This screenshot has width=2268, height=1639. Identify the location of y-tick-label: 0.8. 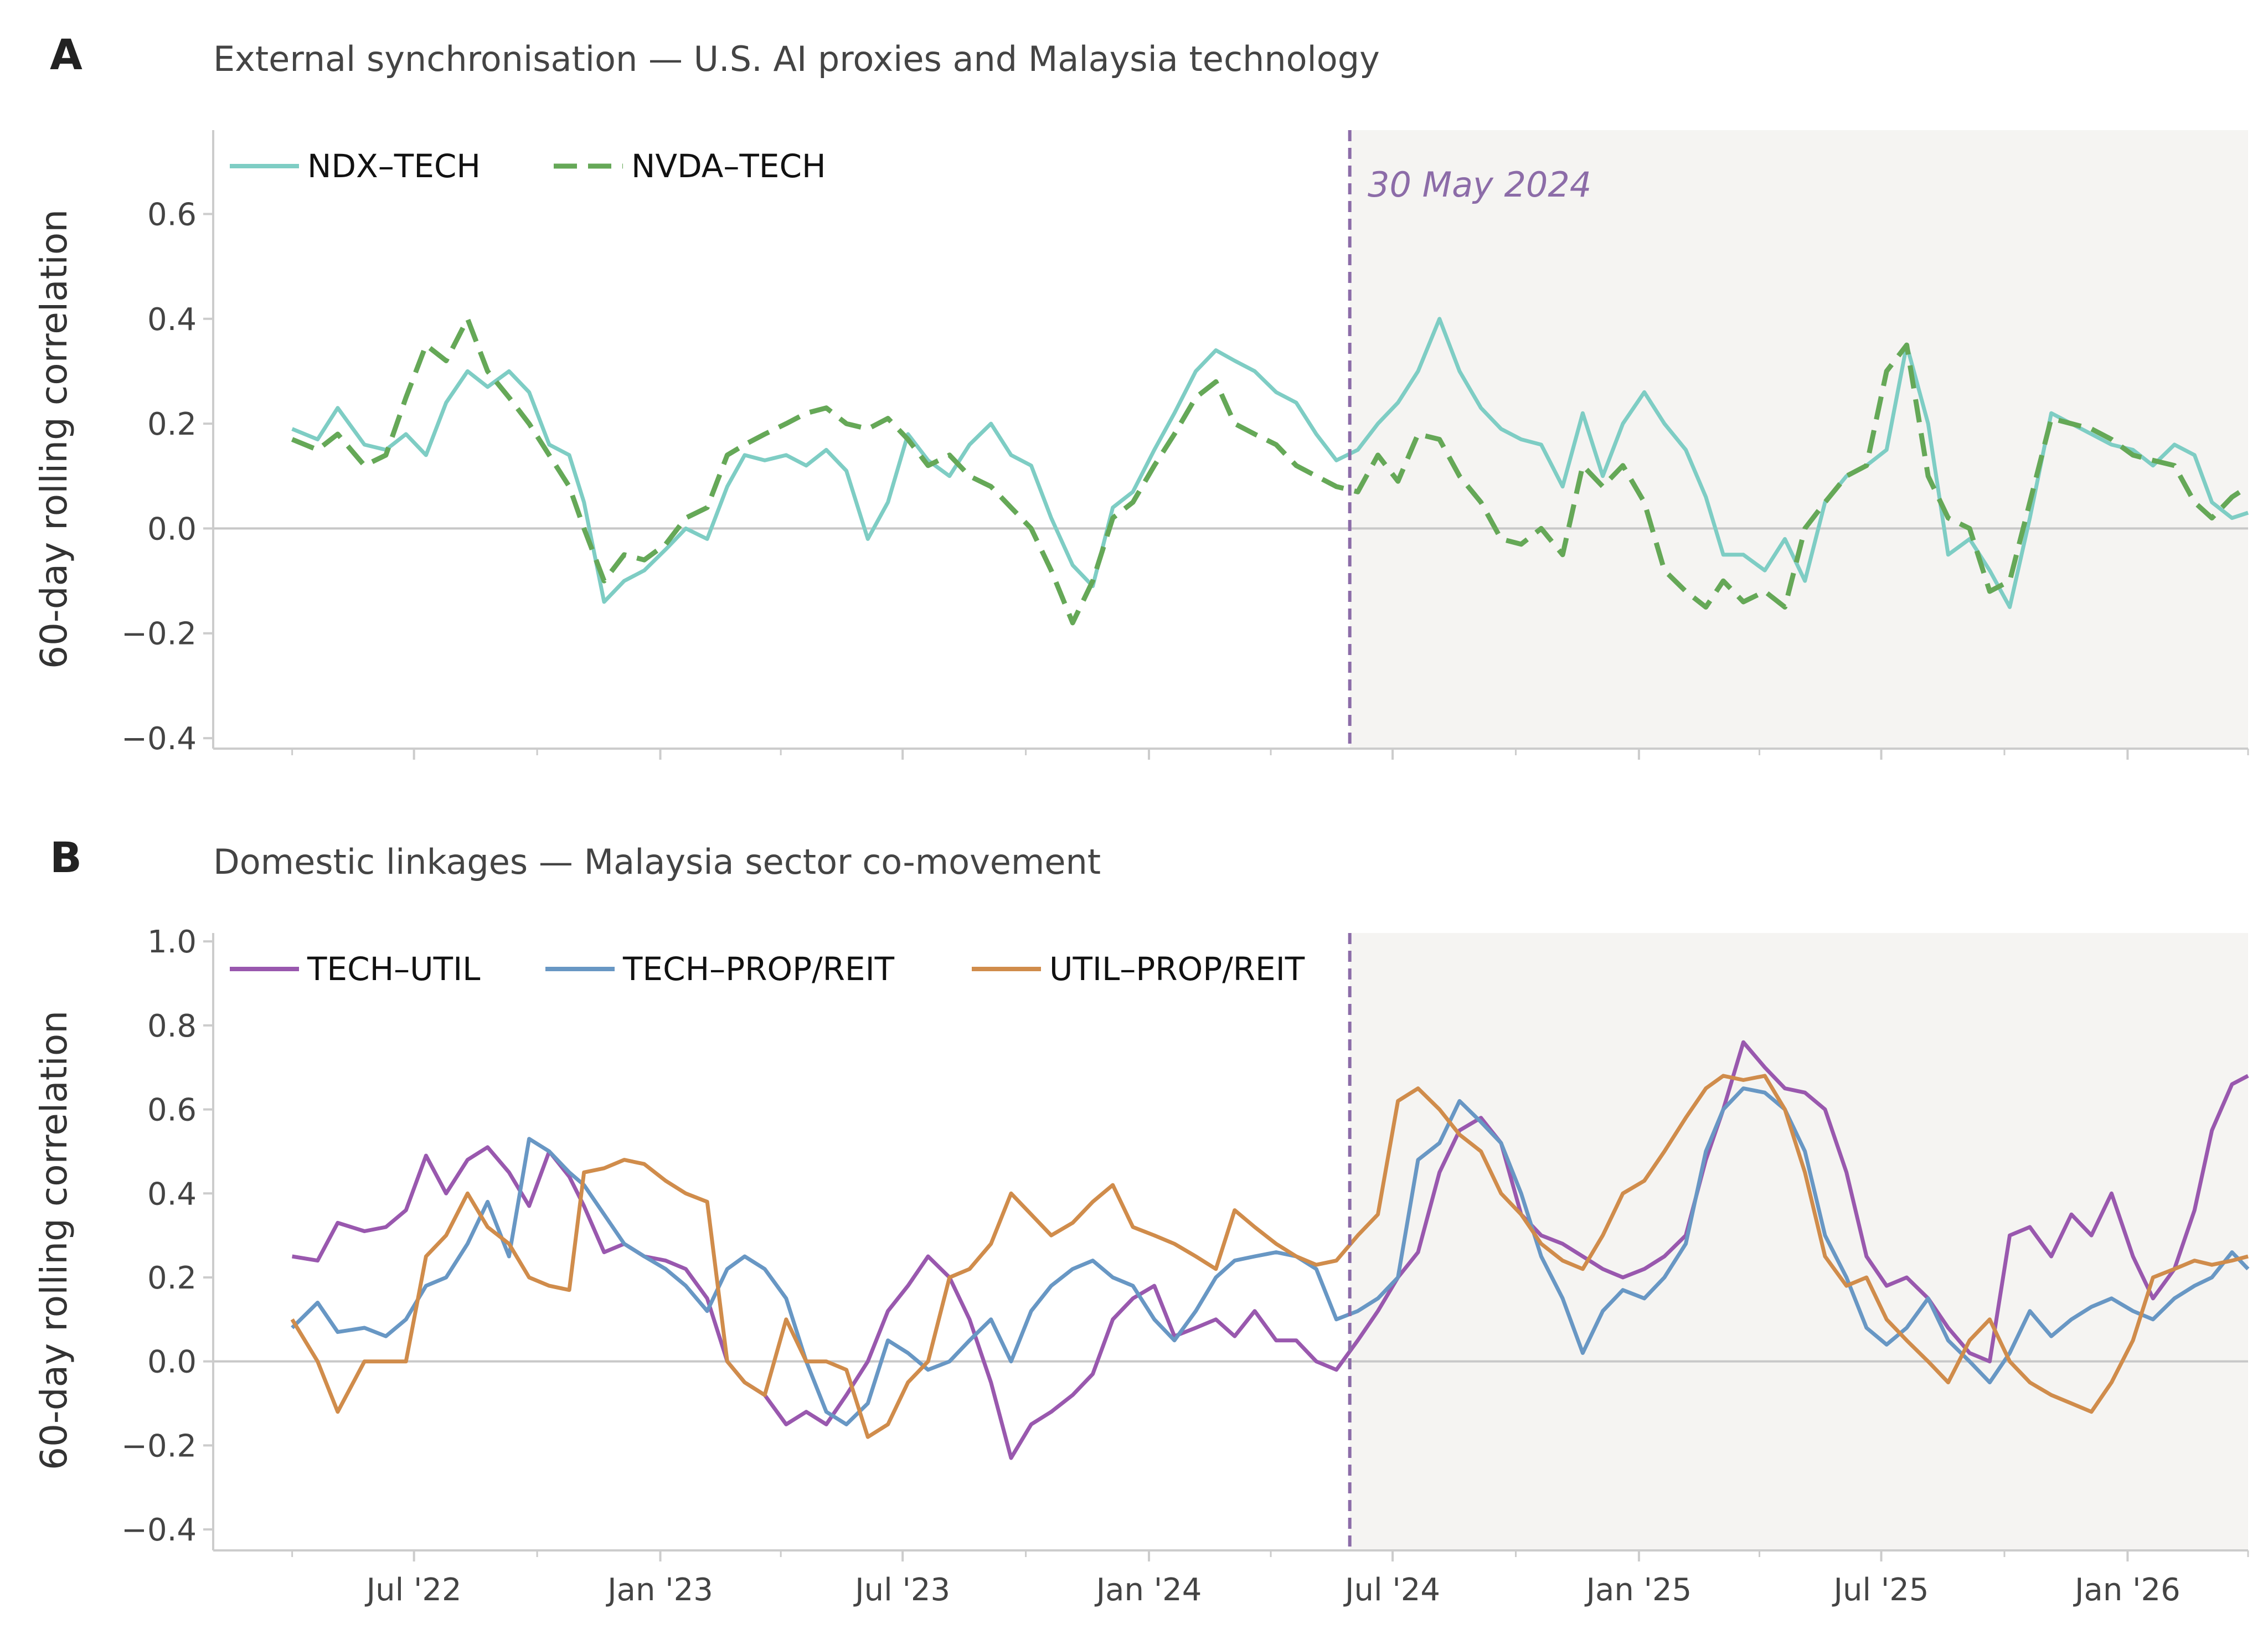
(172, 1026).